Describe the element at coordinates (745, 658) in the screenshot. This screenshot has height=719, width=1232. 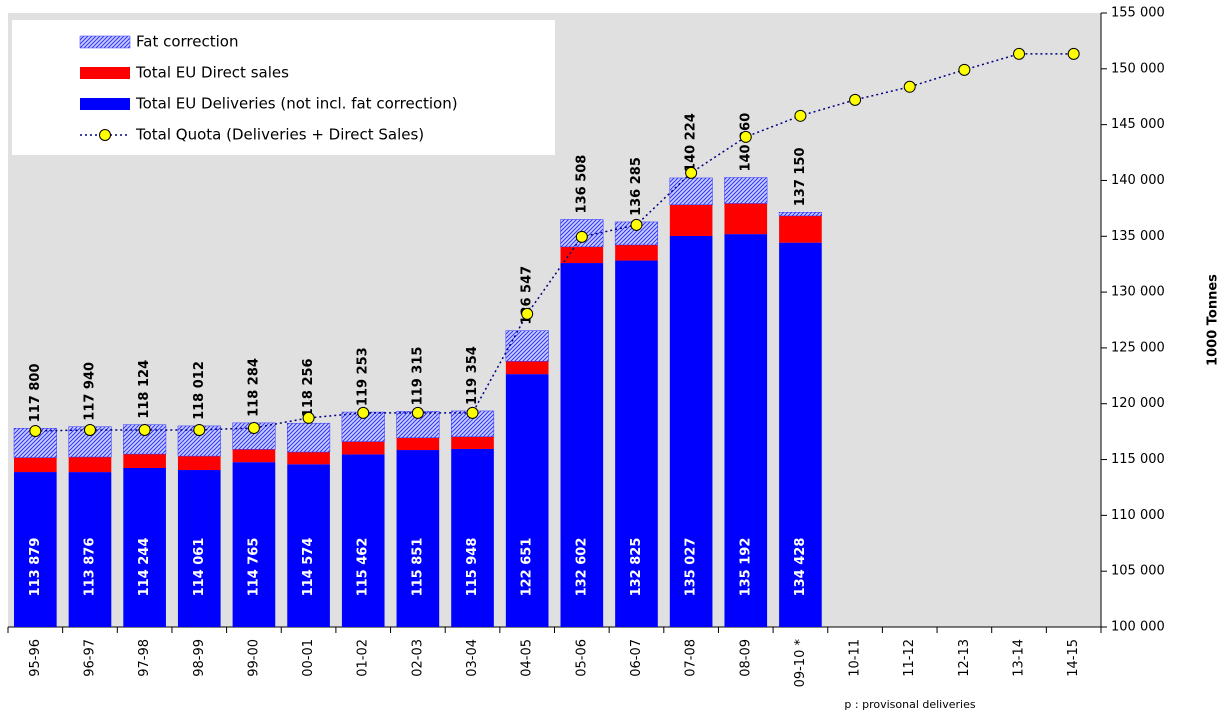
I see `x-tick-label: 08-09` at that location.